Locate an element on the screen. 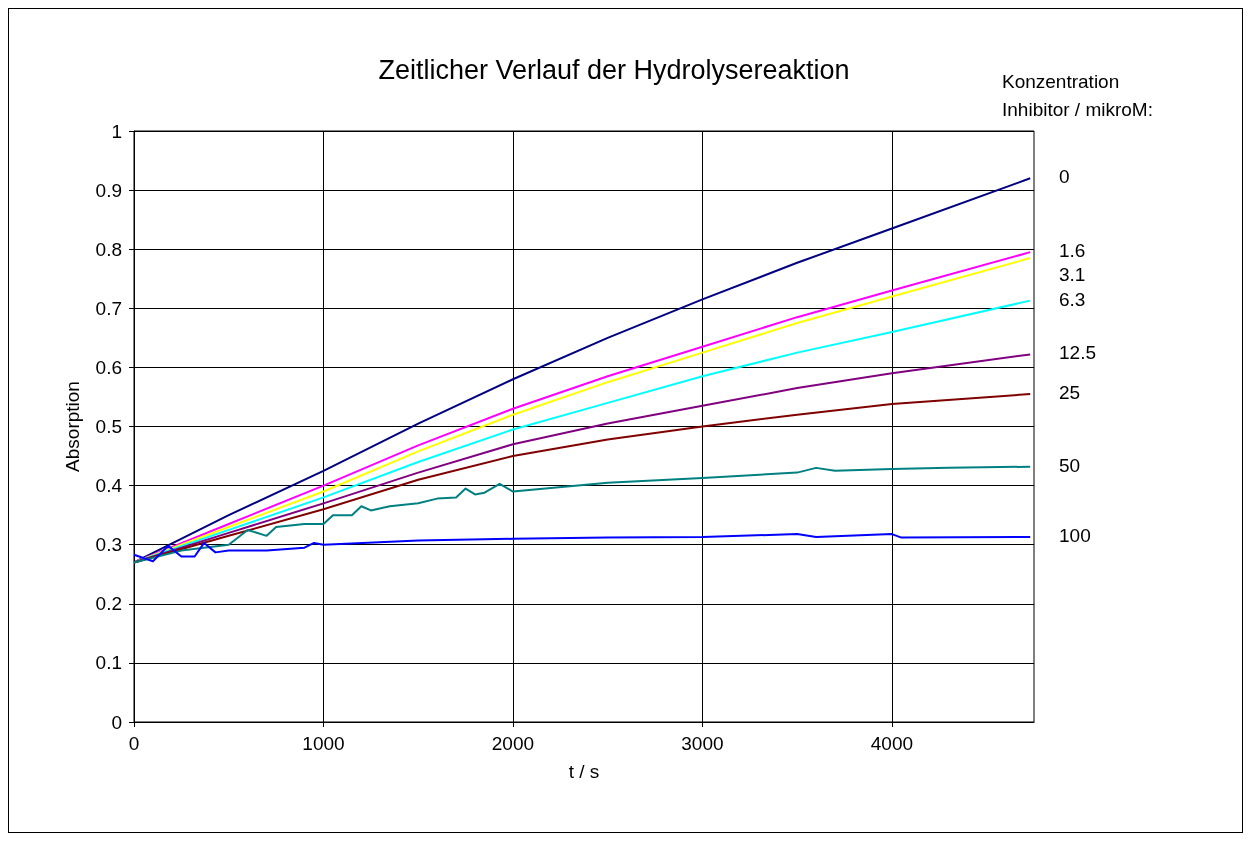 This screenshot has height=843, width=1253. y-tick-label: 0.7 is located at coordinates (108, 308).